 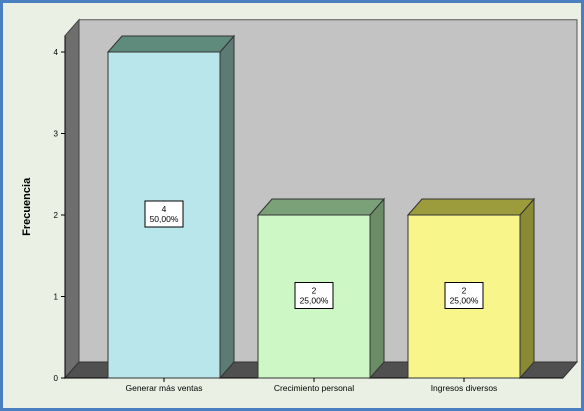 What do you see at coordinates (56, 297) in the screenshot?
I see `y-tick-label: 1` at bounding box center [56, 297].